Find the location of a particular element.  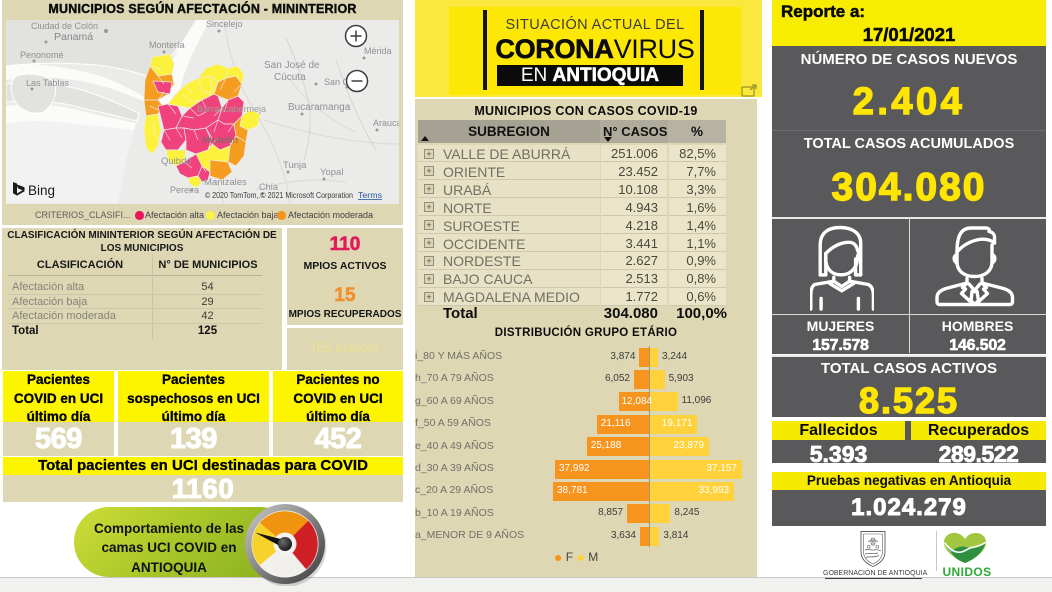

svg-text: Ciudad de Colón is located at coordinates (64, 26).